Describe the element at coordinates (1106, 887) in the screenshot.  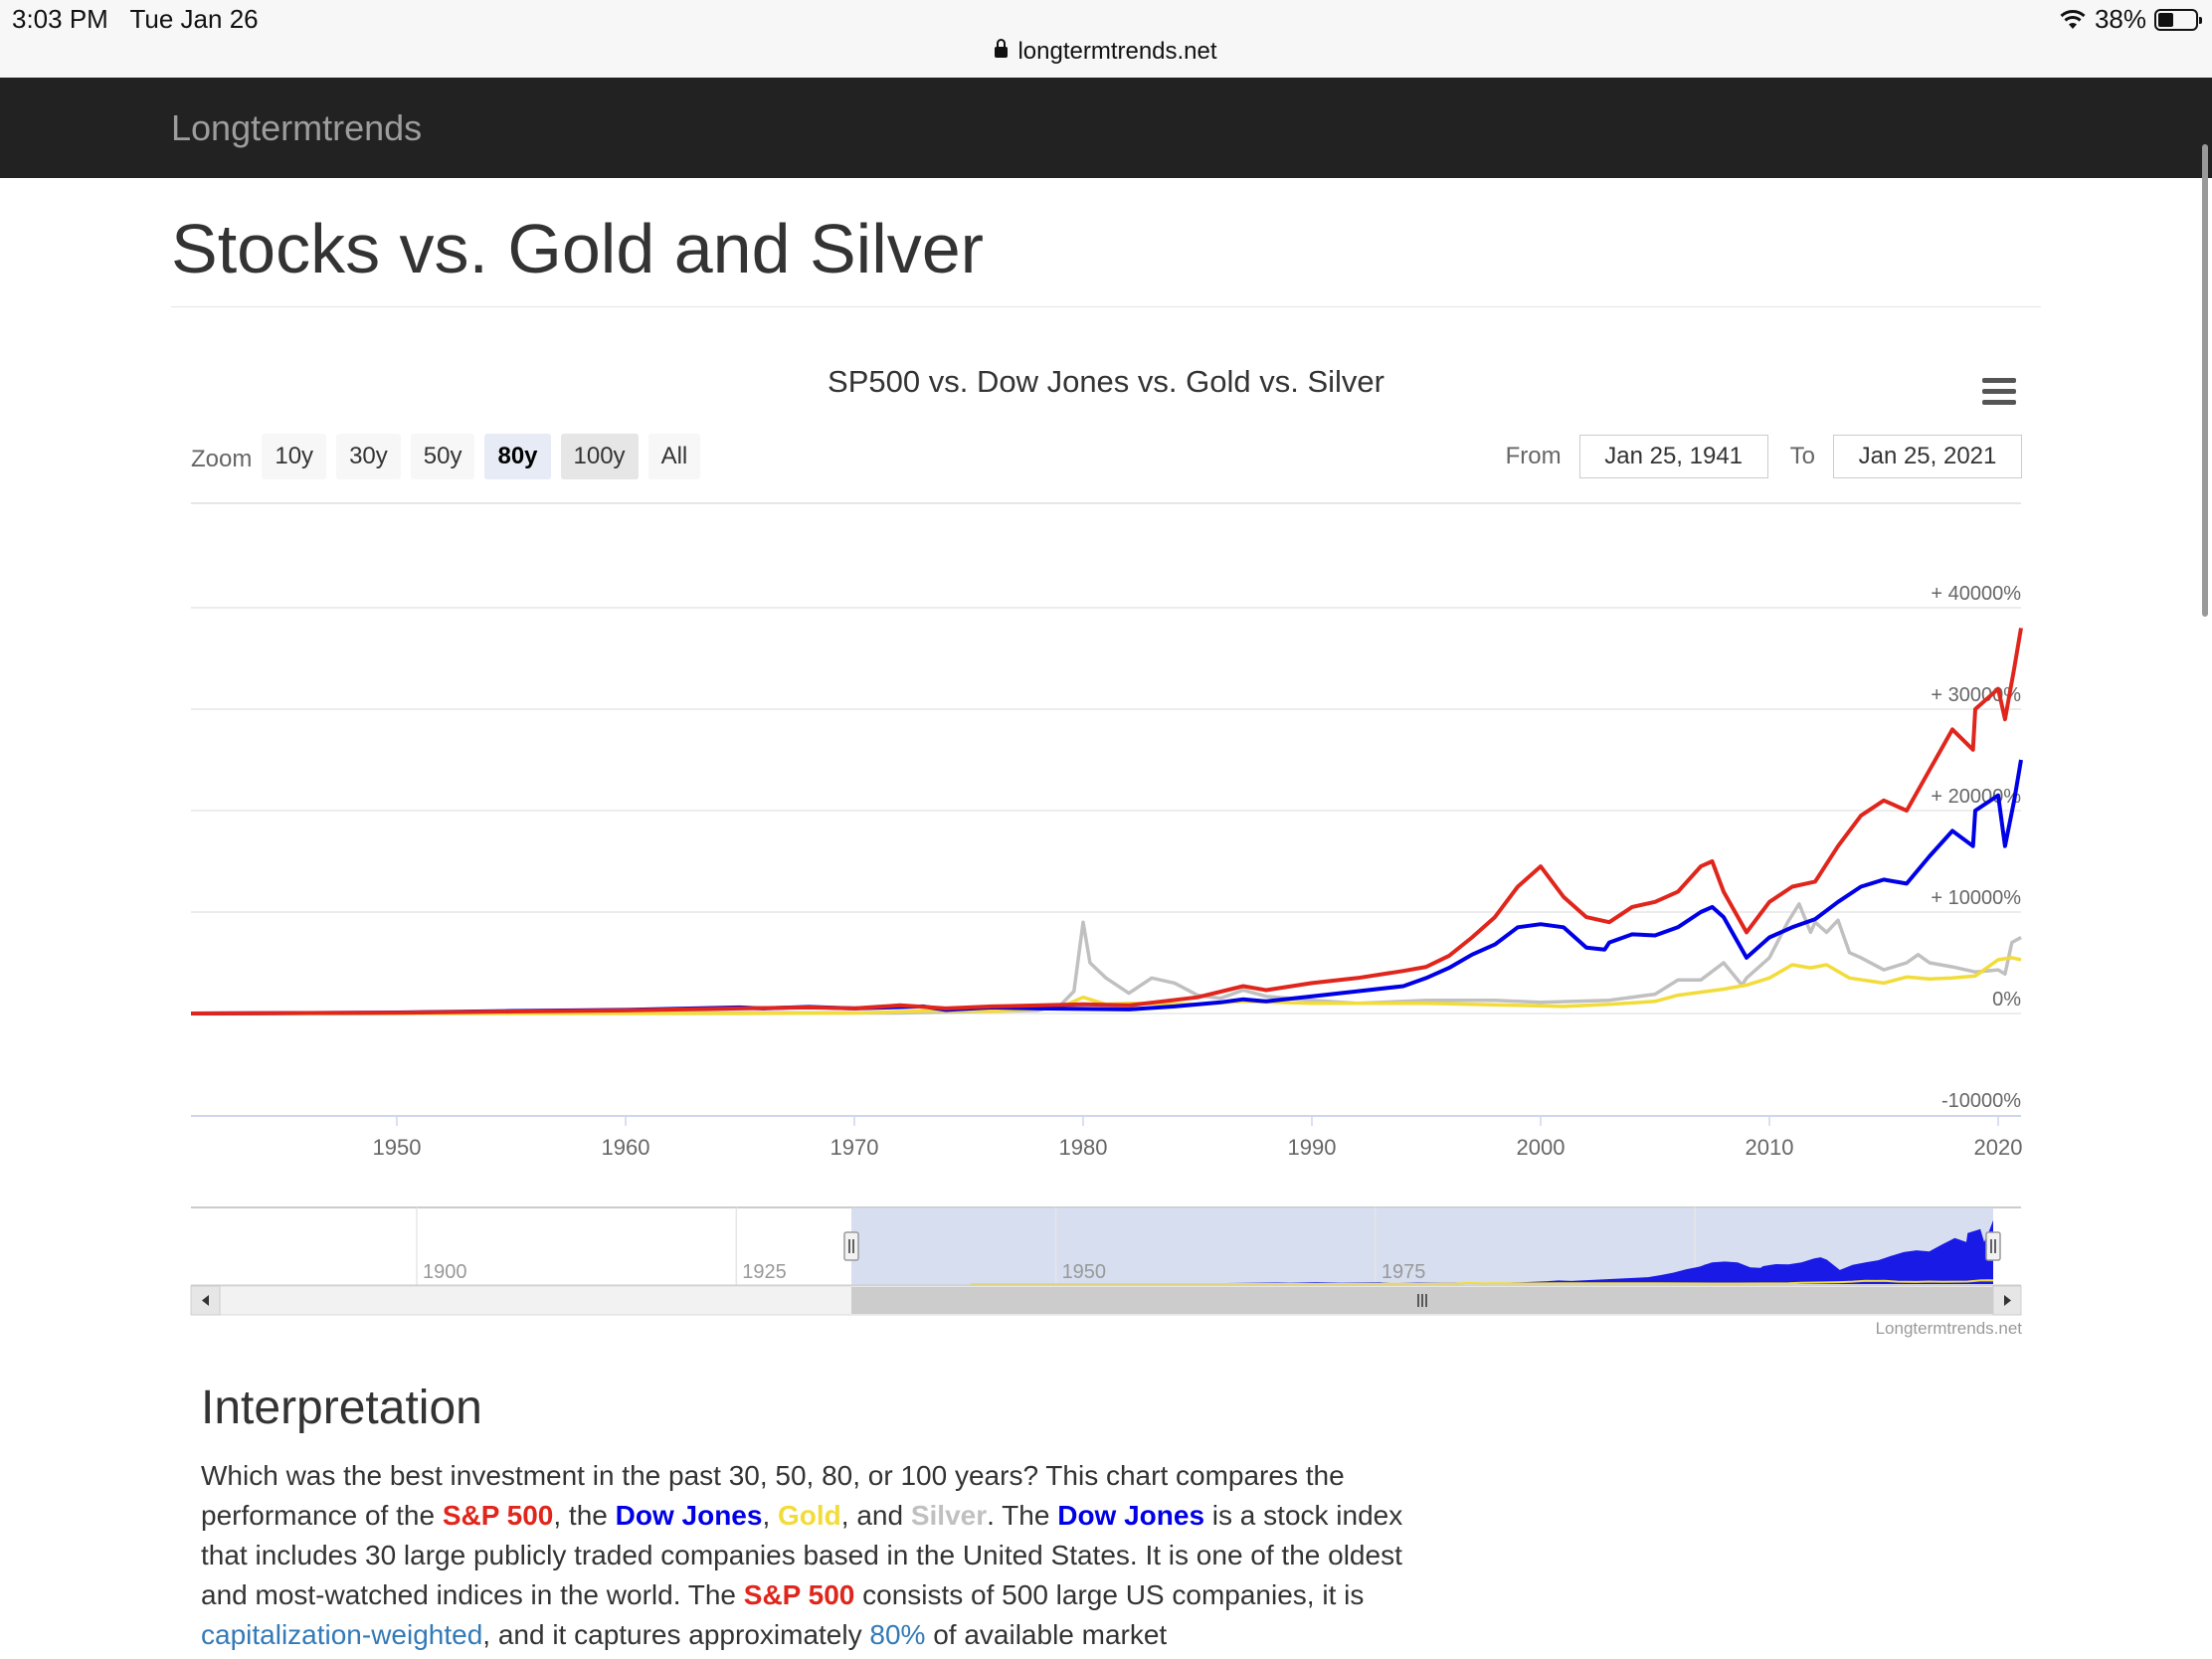
I see `dow-line` at that location.